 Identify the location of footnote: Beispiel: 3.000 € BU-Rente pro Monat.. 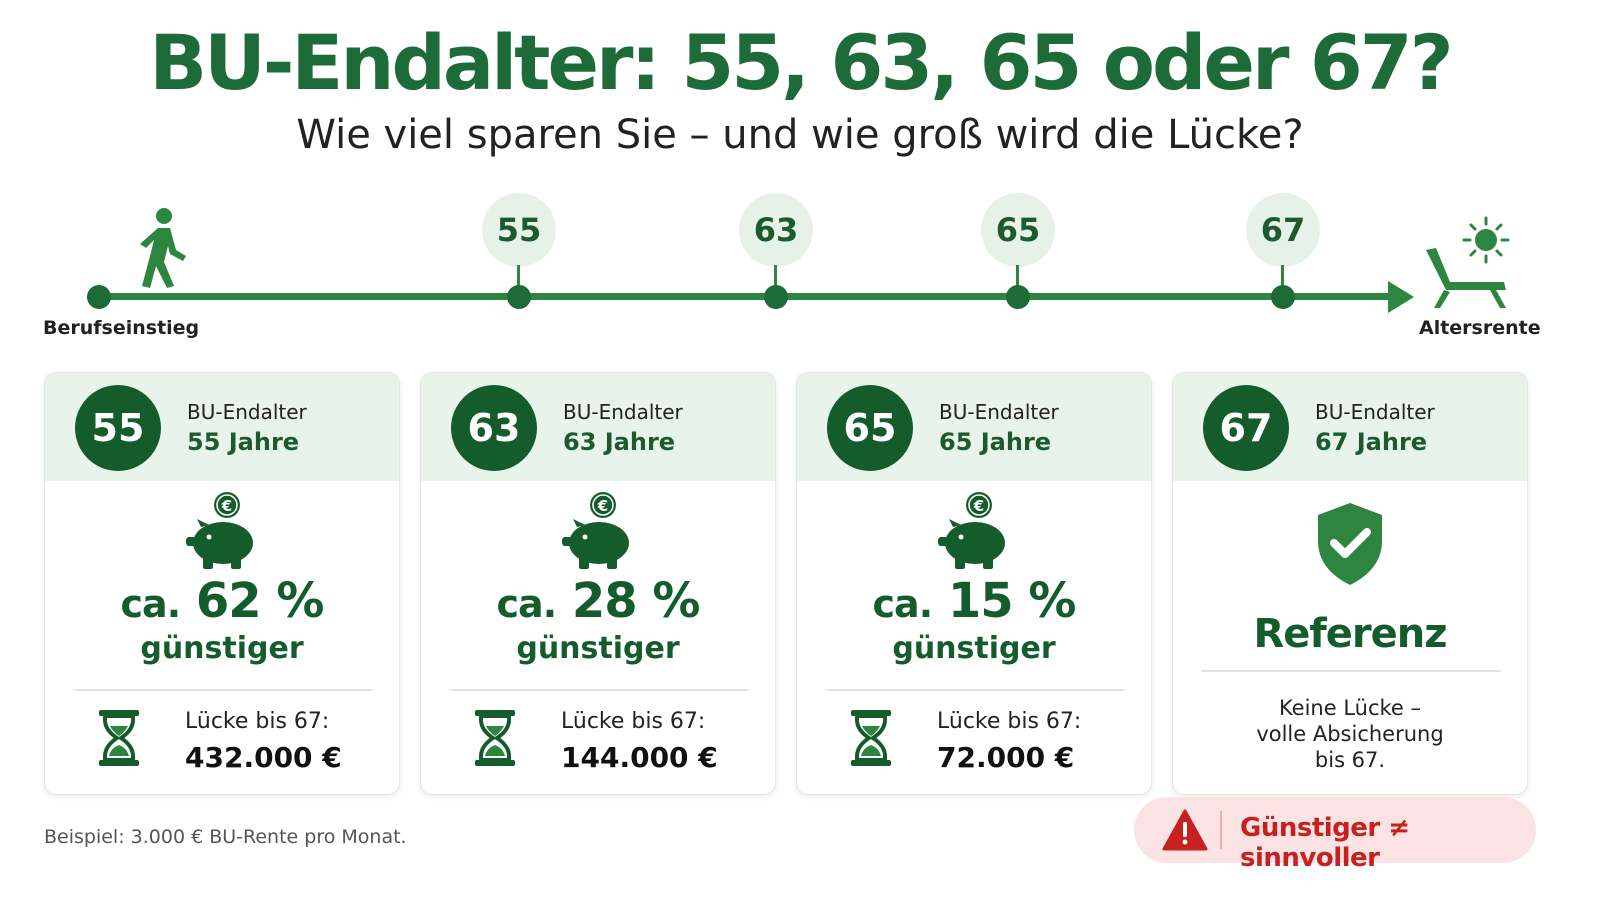
(225, 837).